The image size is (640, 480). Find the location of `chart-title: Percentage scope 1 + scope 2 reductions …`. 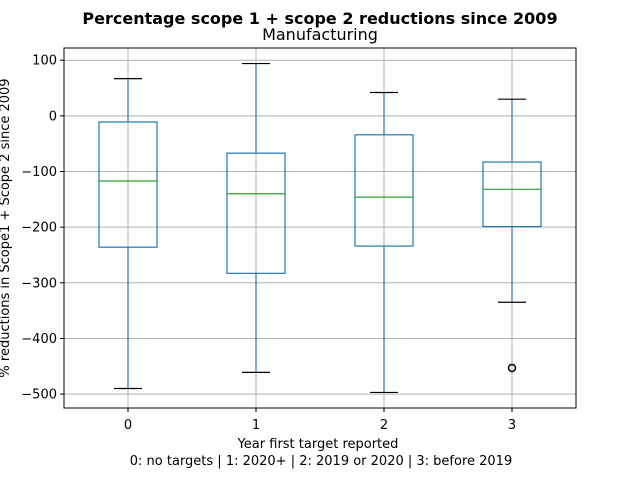

chart-title: Percentage scope 1 + scope 2 reductions … is located at coordinates (319, 18).